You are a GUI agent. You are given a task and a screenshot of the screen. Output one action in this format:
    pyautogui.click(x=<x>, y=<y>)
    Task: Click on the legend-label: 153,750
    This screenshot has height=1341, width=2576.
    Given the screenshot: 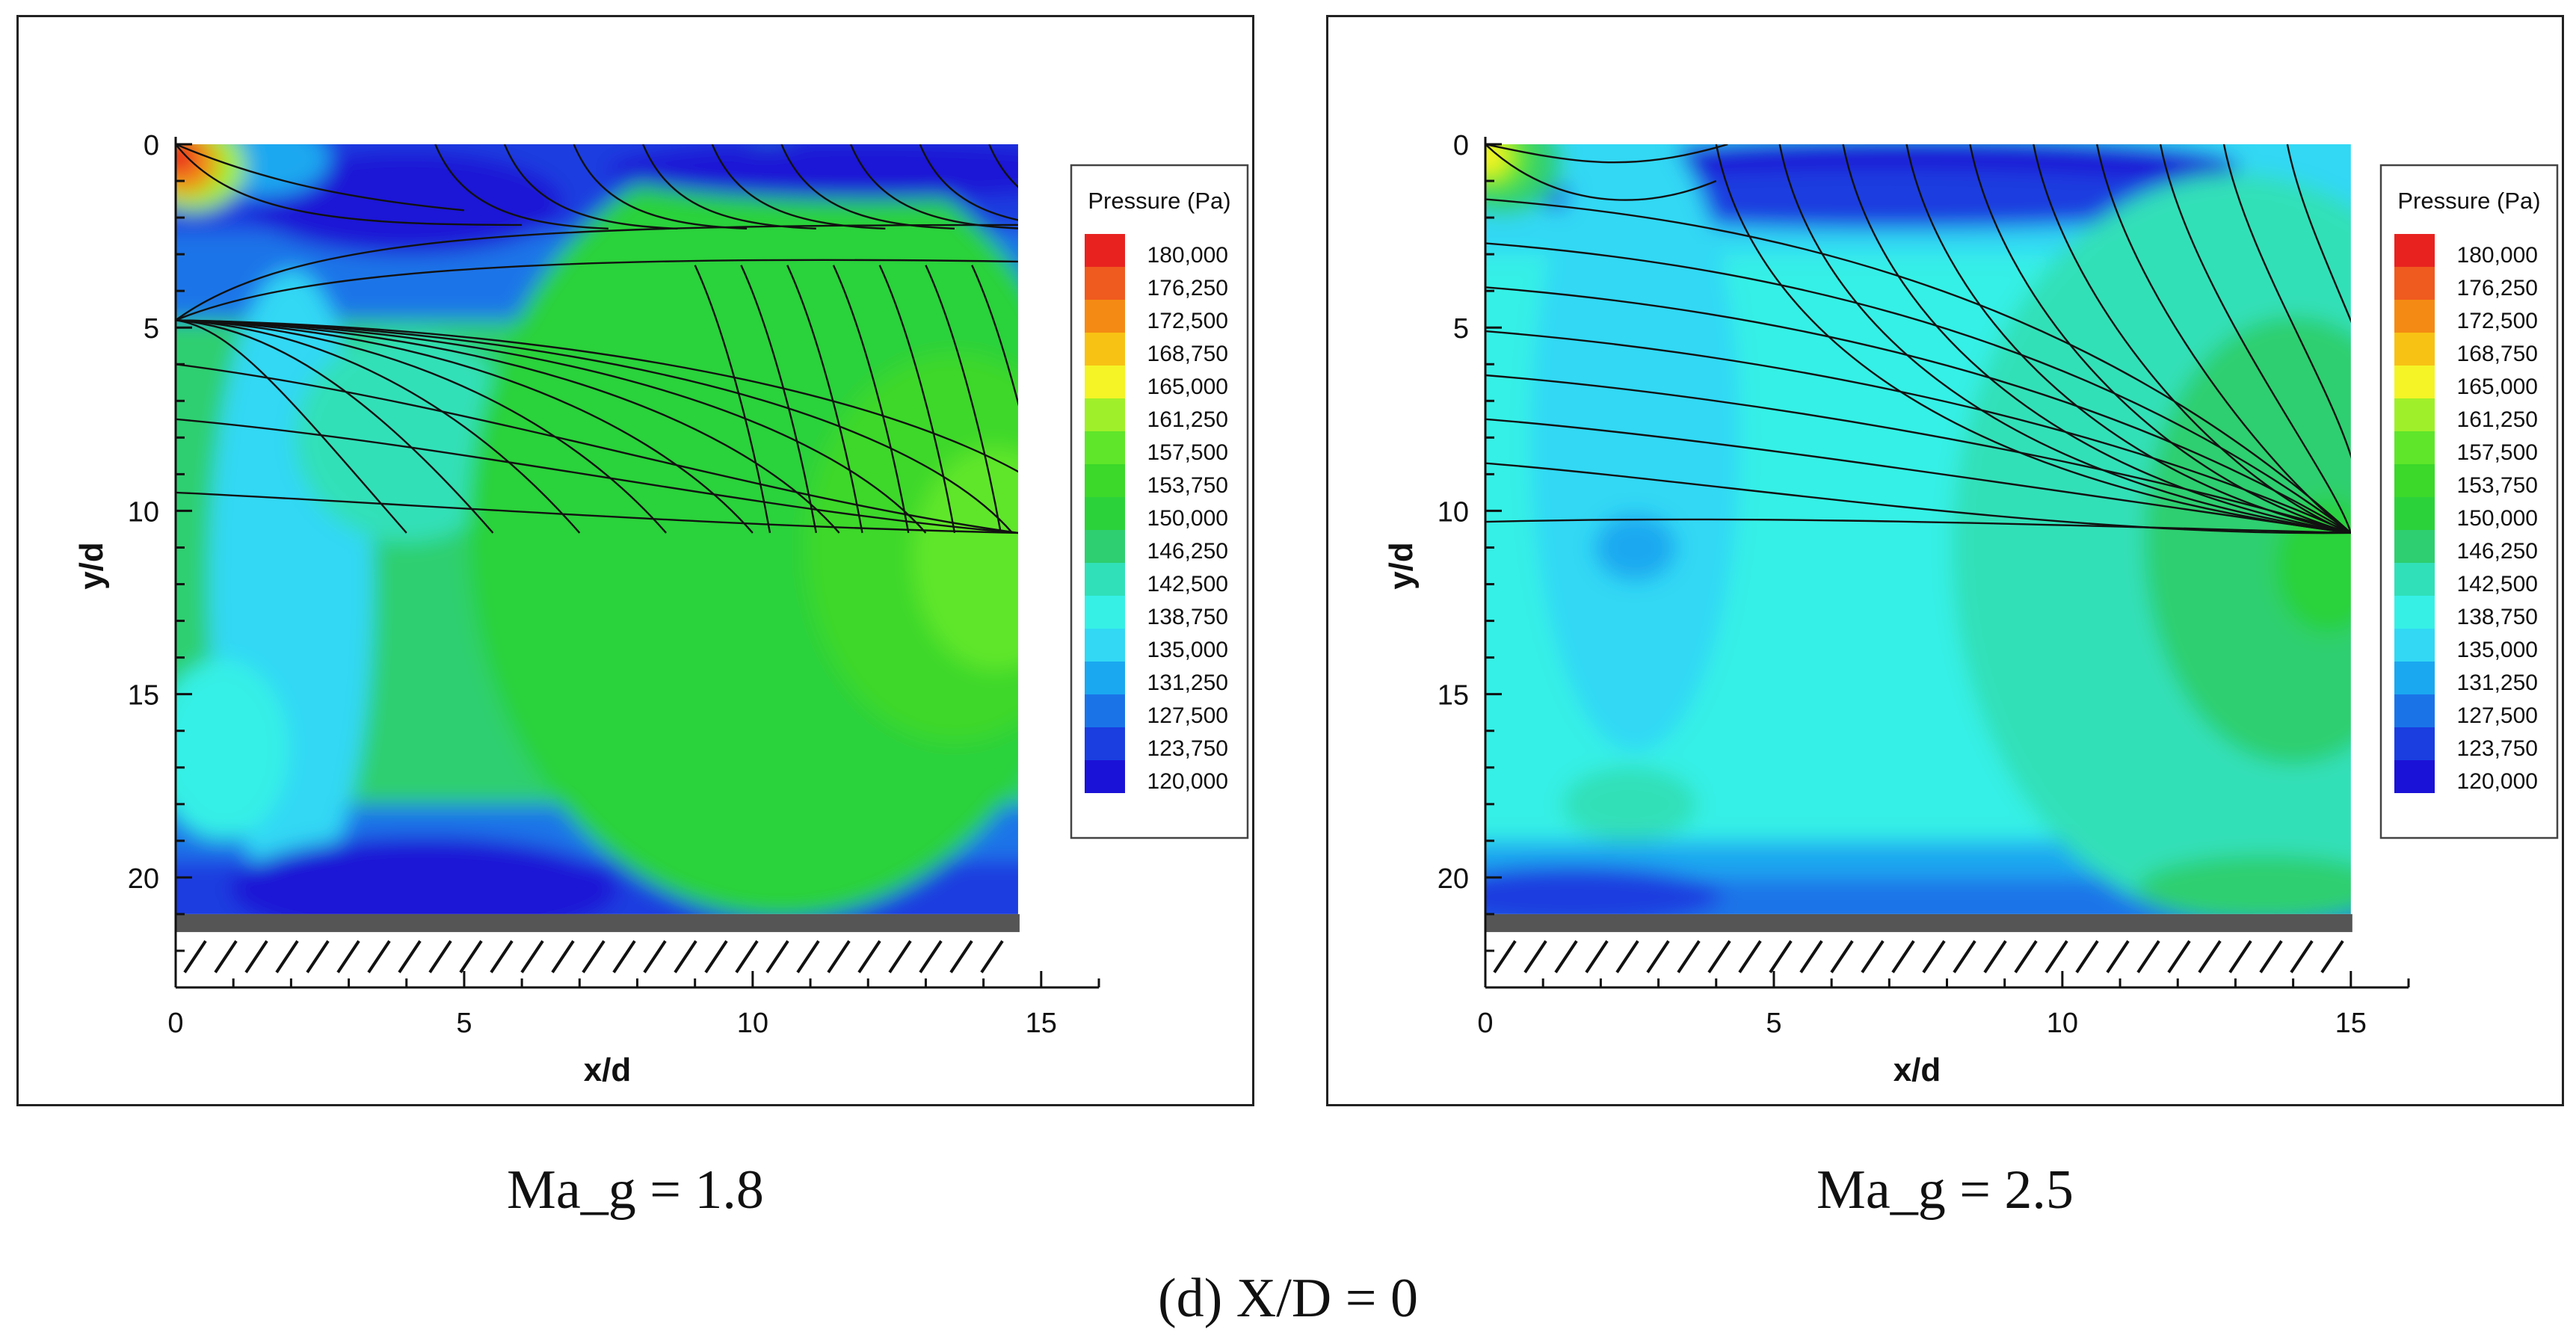 What is the action you would take?
    pyautogui.click(x=1187, y=485)
    